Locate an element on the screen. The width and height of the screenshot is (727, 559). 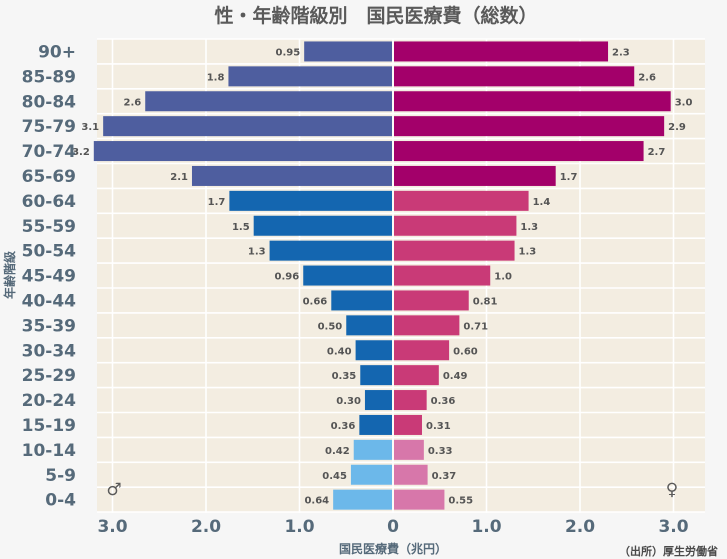
male-value-label: 0.50 is located at coordinates (330, 326).